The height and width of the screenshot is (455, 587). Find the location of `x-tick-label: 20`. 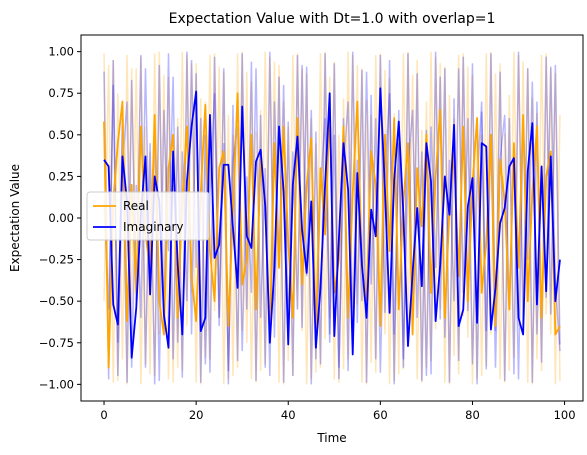

x-tick-label: 20 is located at coordinates (196, 415).